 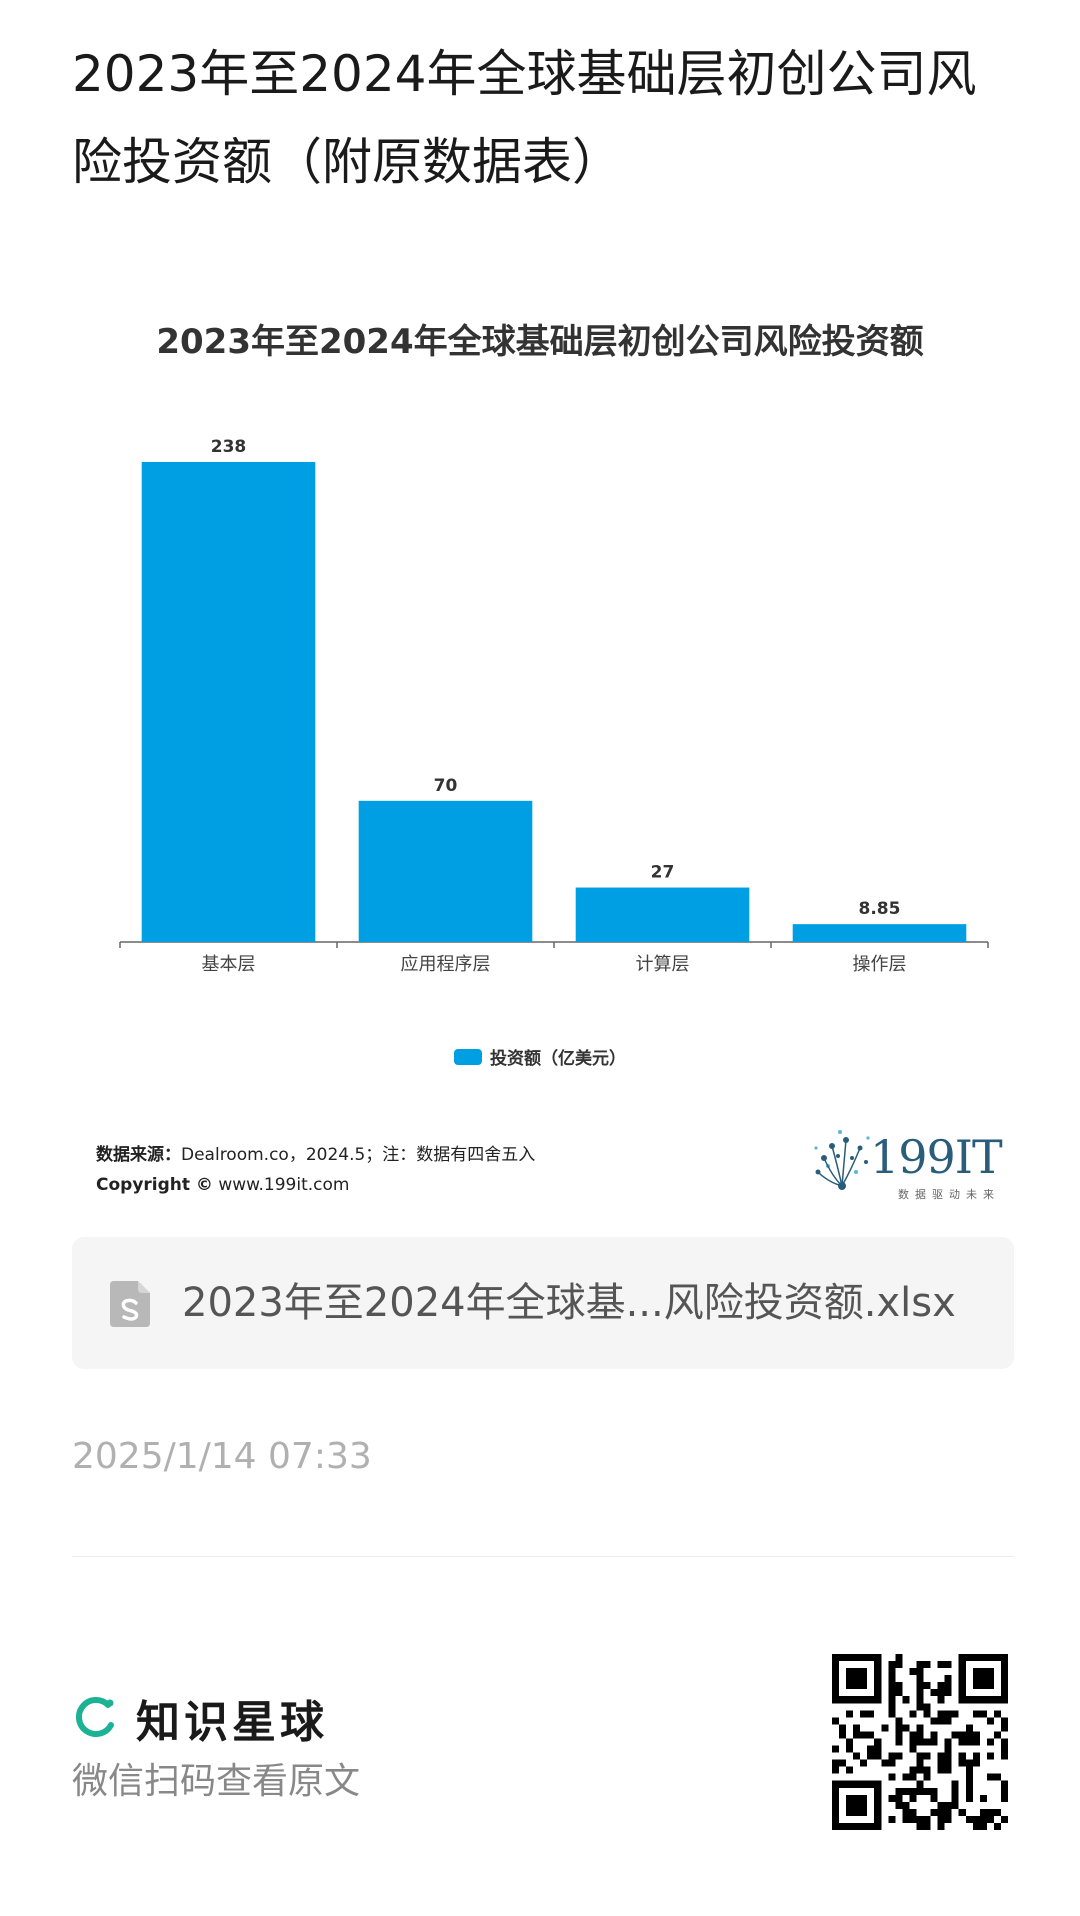 I want to click on zsxq-logo-icon, so click(x=95, y=1717).